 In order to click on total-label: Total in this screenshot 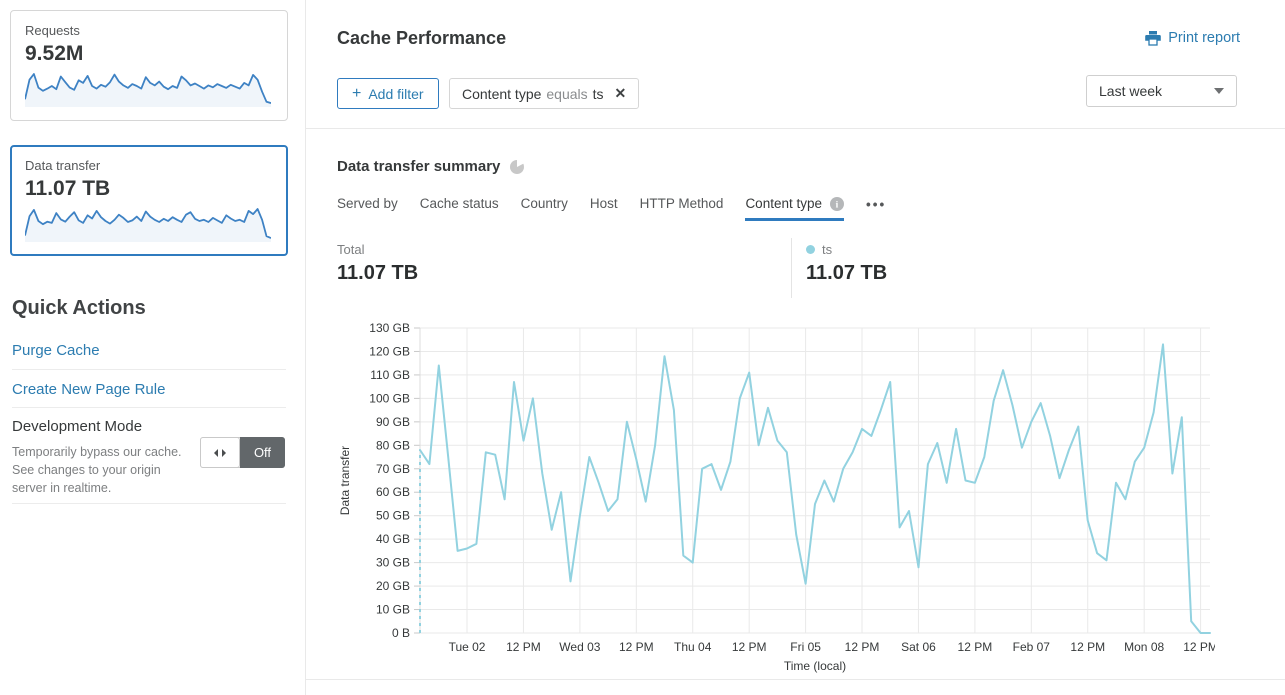, I will do `click(351, 249)`.